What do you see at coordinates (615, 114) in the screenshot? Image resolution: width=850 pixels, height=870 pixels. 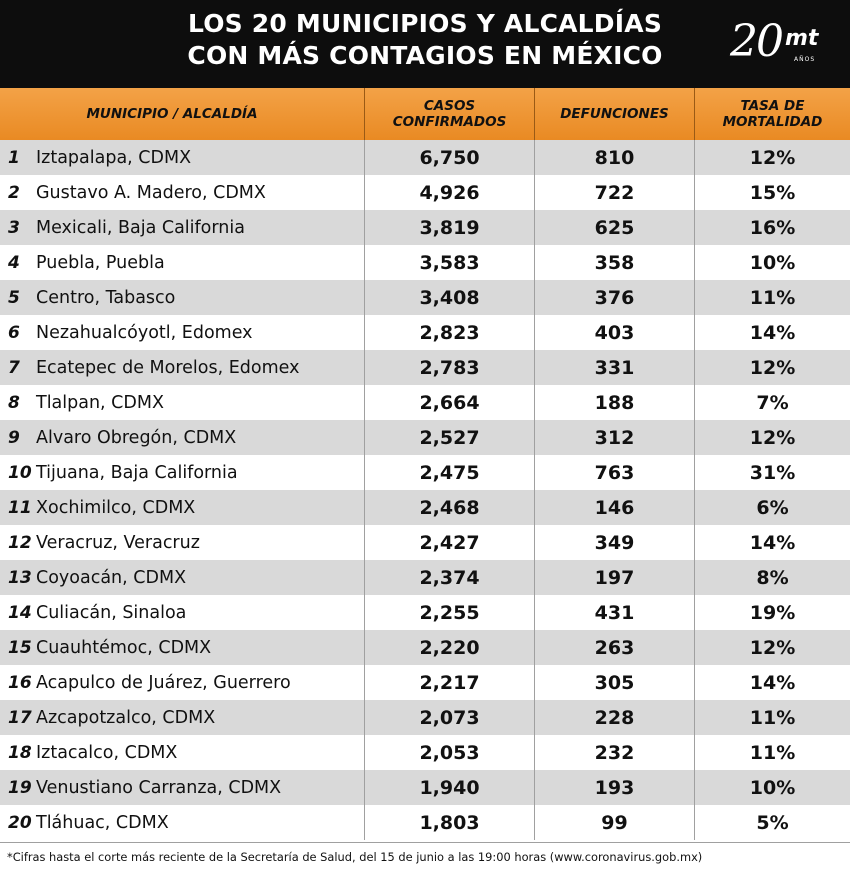 I see `column-header-defunciones: DEFUNCIONES` at bounding box center [615, 114].